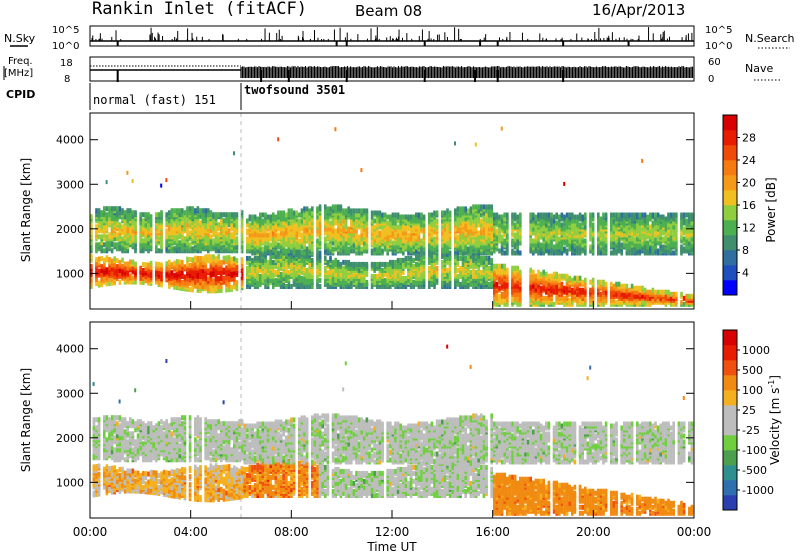 This screenshot has width=800, height=559. I want to click on freq-label-2: [MHz], so click(18, 73).